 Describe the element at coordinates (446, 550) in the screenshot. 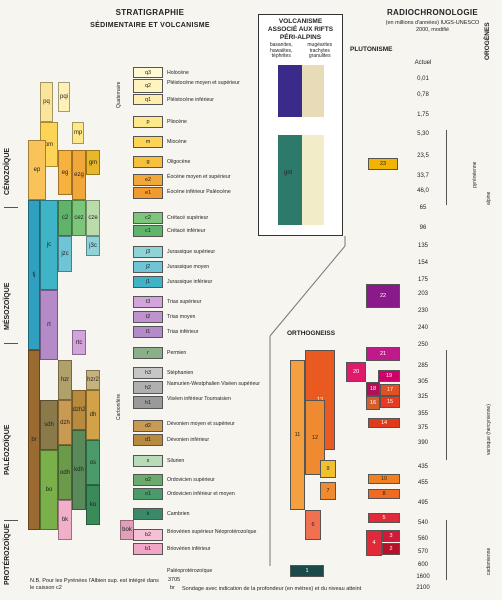

I see `orogene-cadomienne-bracket` at that location.